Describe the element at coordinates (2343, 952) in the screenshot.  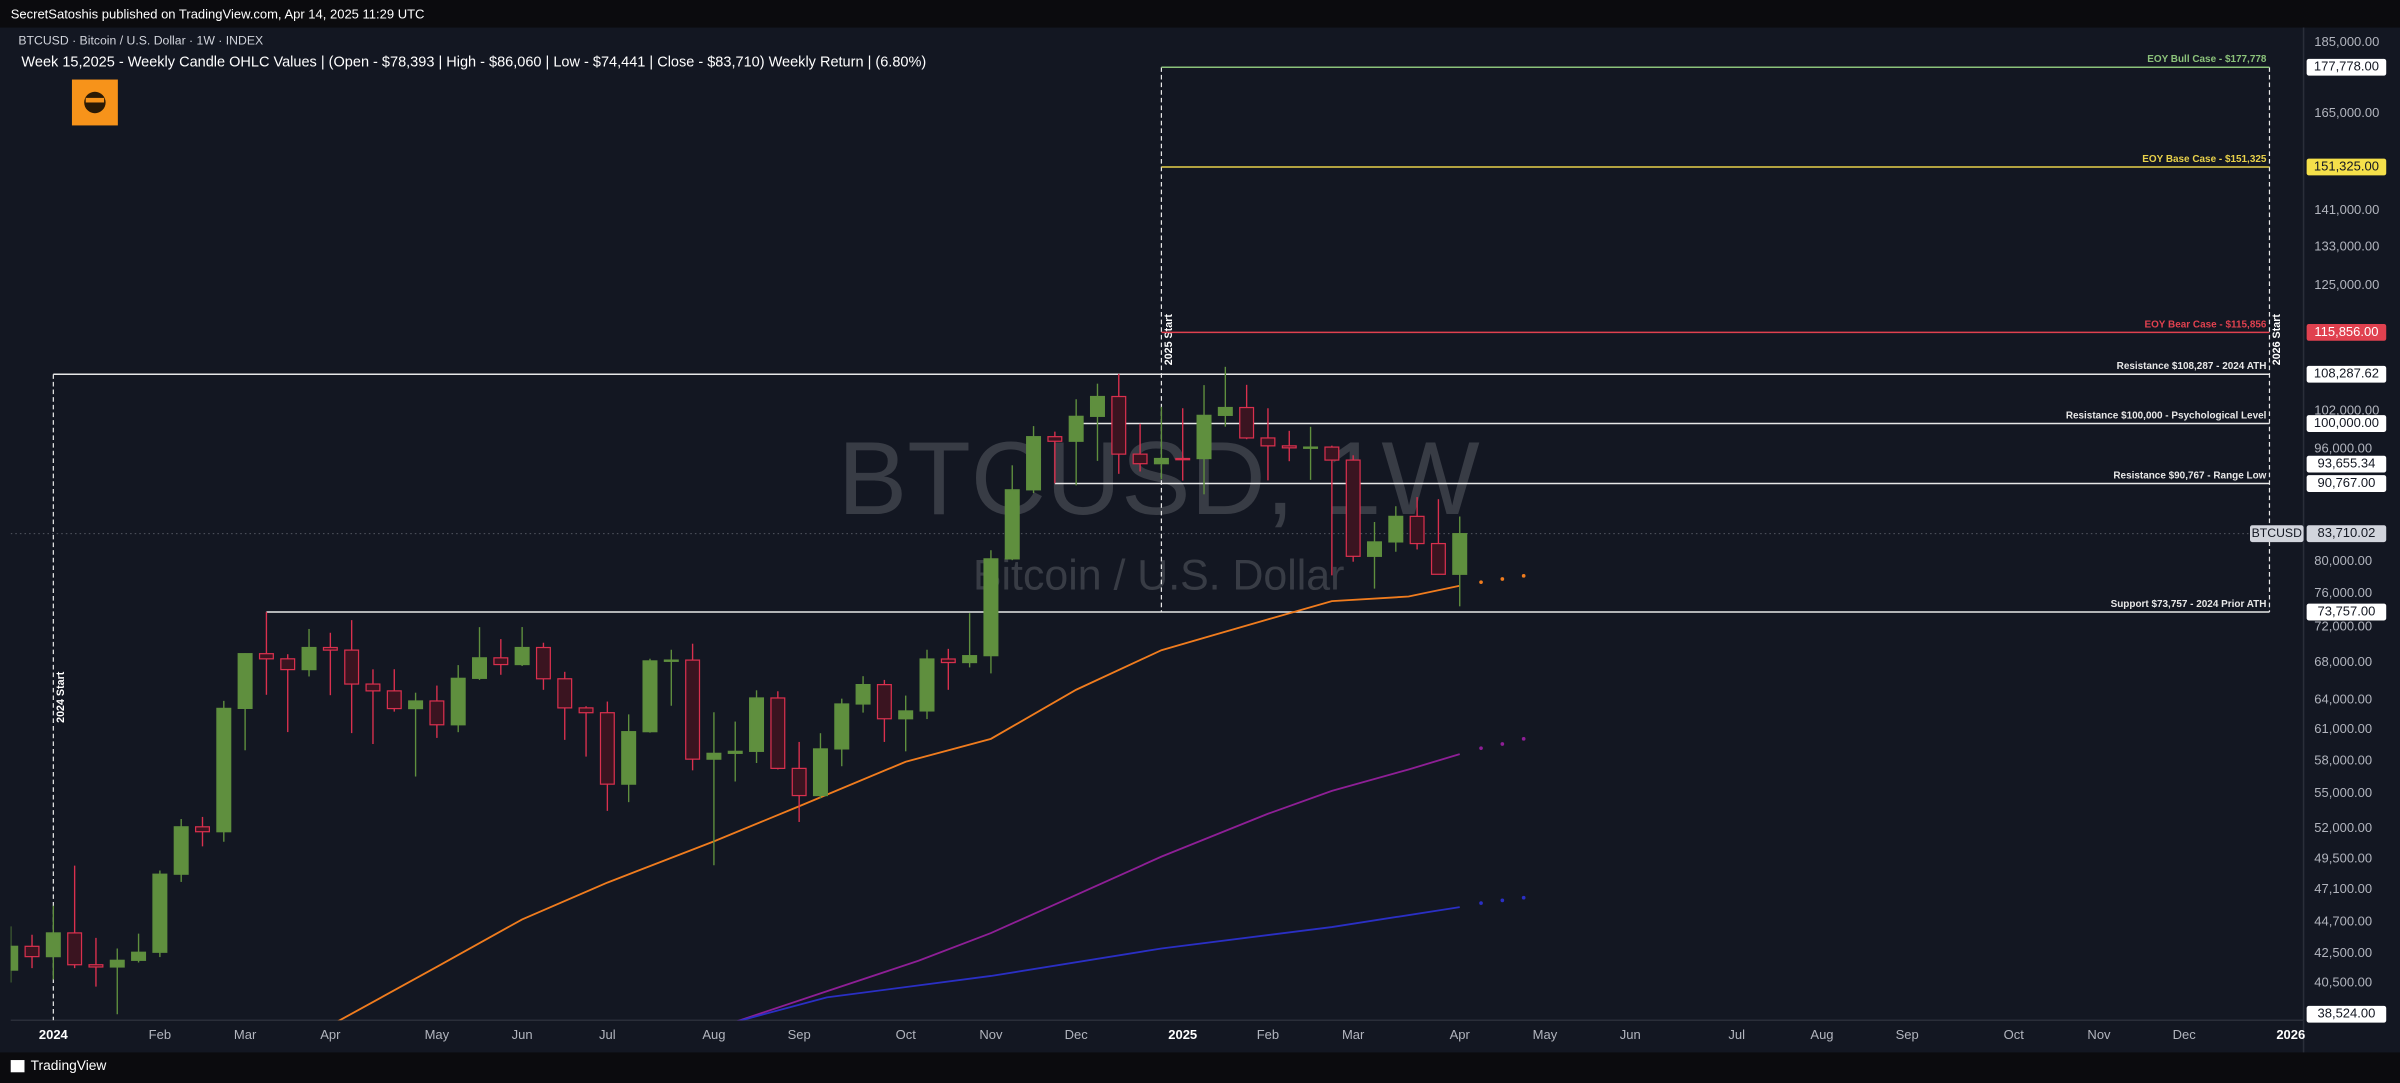
I see `y-tick-label: 42,500.00` at that location.